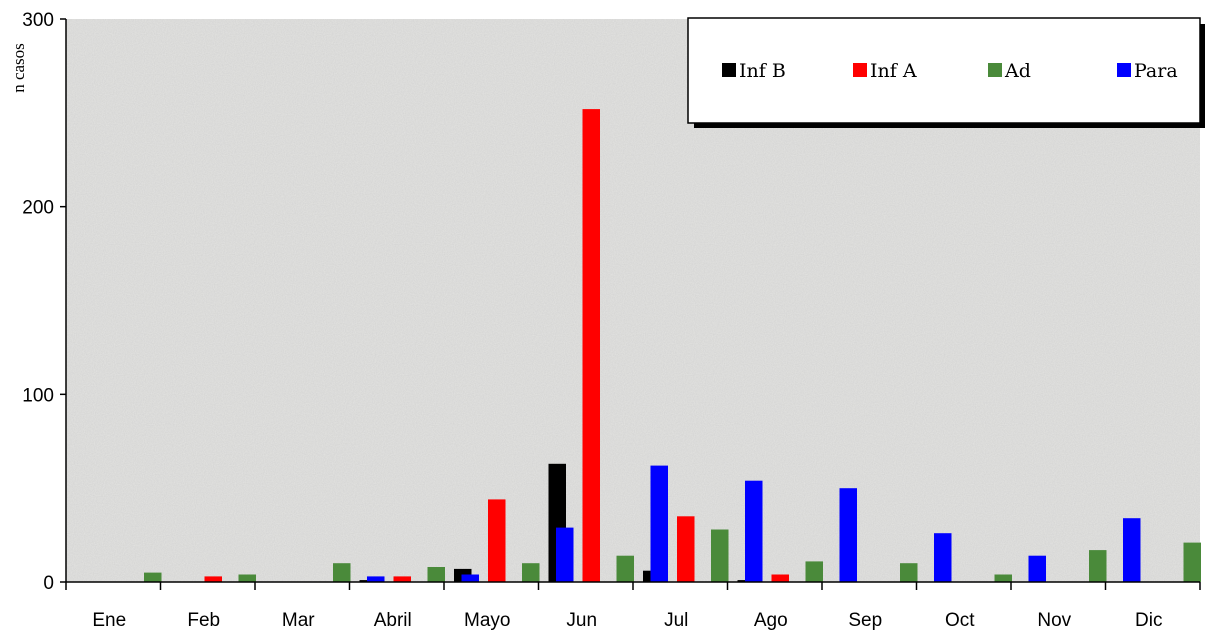  I want to click on legend-swatch-ad, so click(995, 70).